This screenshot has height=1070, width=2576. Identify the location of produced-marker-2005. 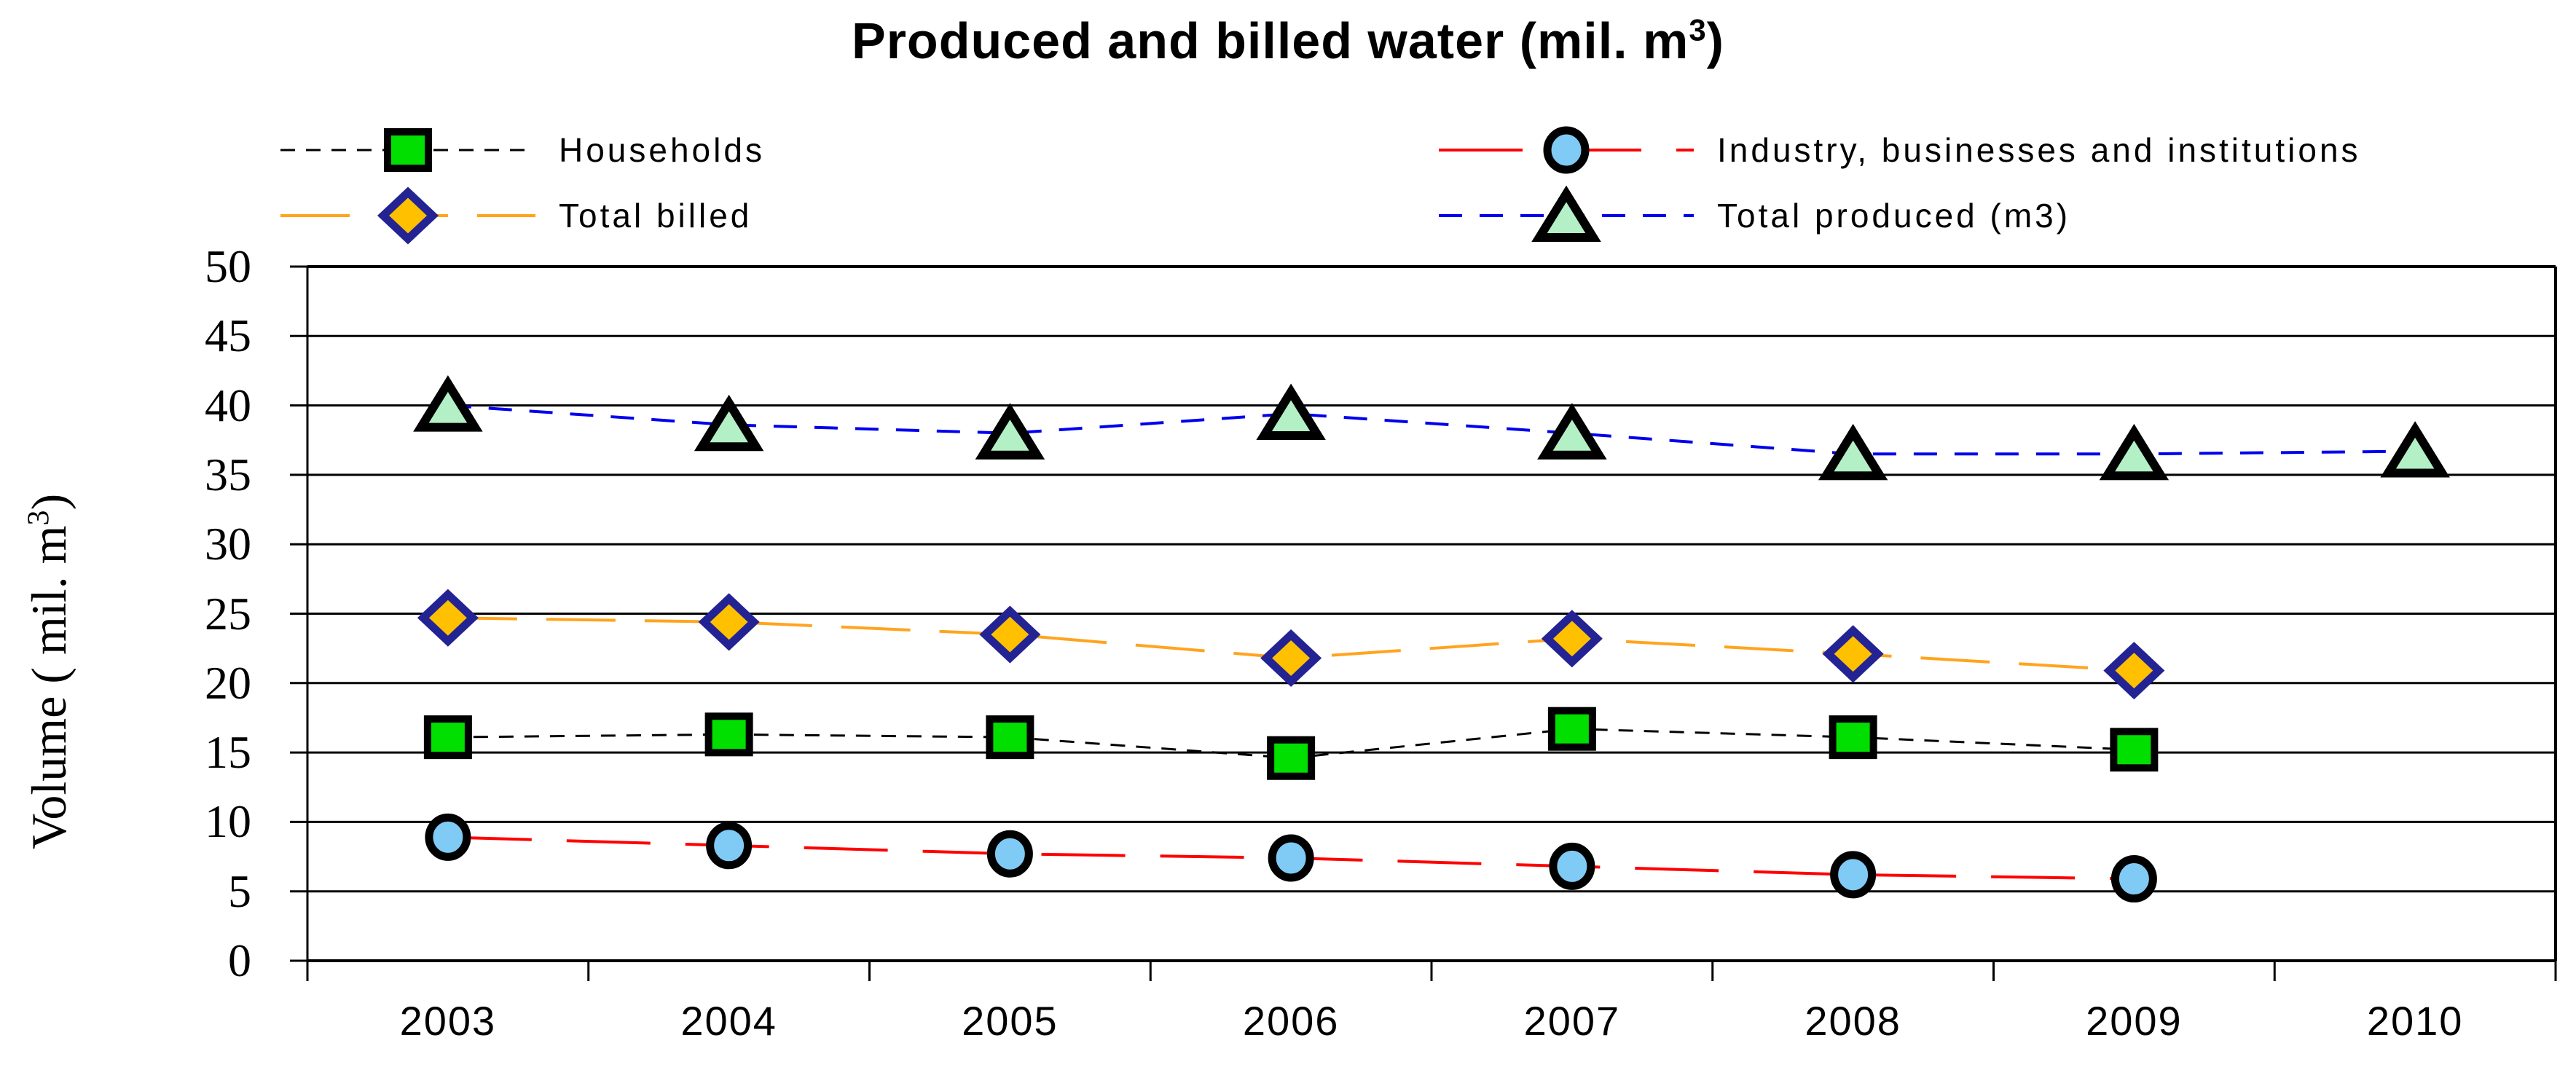
(1010, 431).